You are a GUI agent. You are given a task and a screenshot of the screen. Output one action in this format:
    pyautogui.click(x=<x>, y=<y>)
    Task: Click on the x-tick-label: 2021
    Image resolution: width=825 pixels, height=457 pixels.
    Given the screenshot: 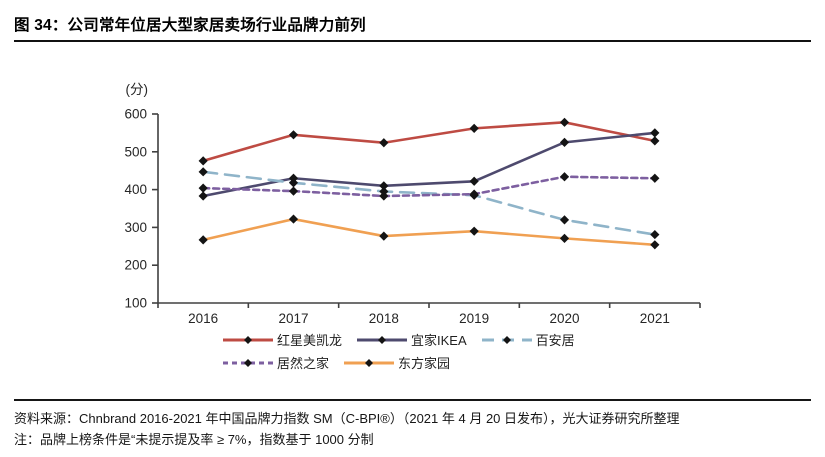 What is the action you would take?
    pyautogui.click(x=655, y=318)
    